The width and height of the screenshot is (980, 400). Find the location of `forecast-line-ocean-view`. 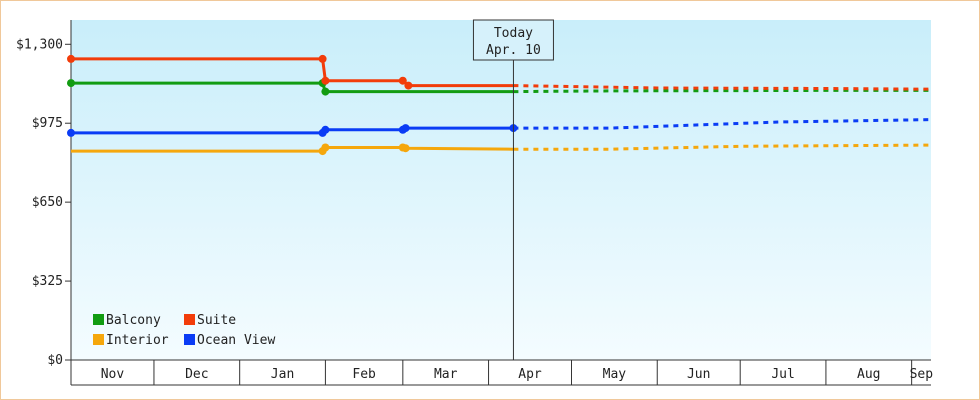

forecast-line-ocean-view is located at coordinates (722, 124).